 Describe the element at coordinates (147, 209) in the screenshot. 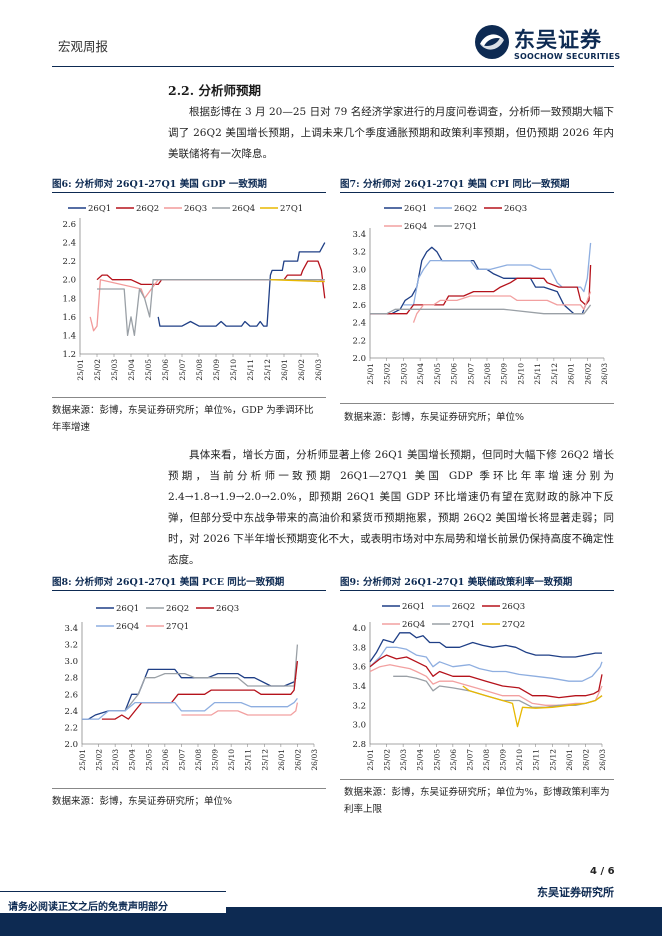

I see `fig6-legend-label: 26Q2` at that location.